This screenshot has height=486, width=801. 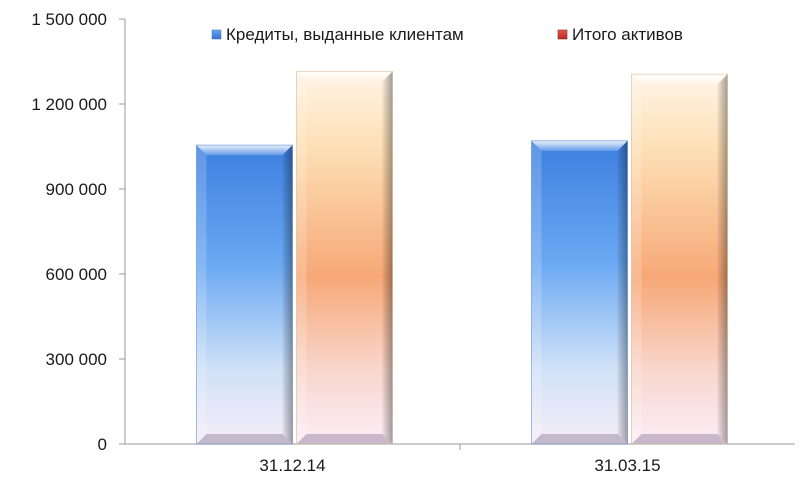 What do you see at coordinates (292, 465) in the screenshot?
I see `x-tick-label: 31.12.14` at bounding box center [292, 465].